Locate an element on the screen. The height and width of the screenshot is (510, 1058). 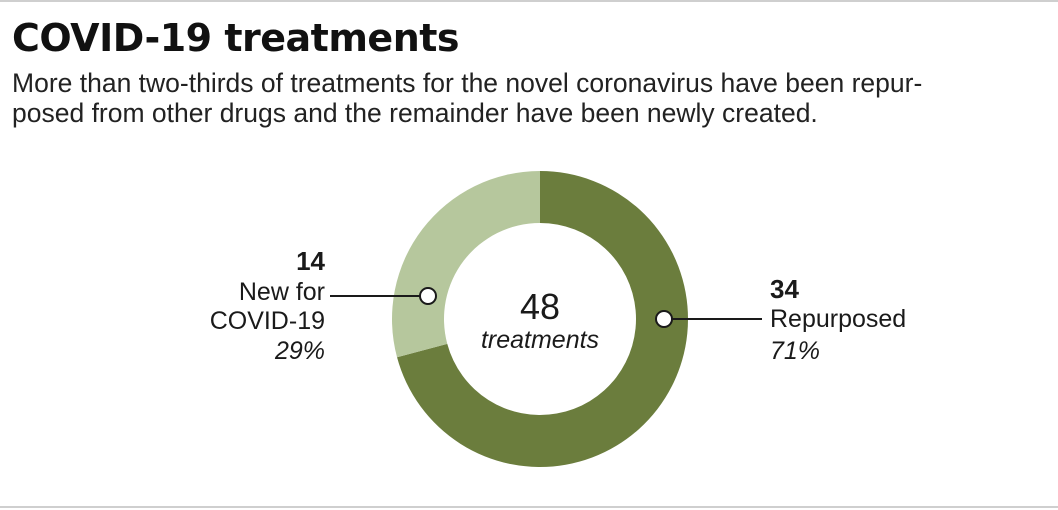
leader-lines is located at coordinates (546, 307).